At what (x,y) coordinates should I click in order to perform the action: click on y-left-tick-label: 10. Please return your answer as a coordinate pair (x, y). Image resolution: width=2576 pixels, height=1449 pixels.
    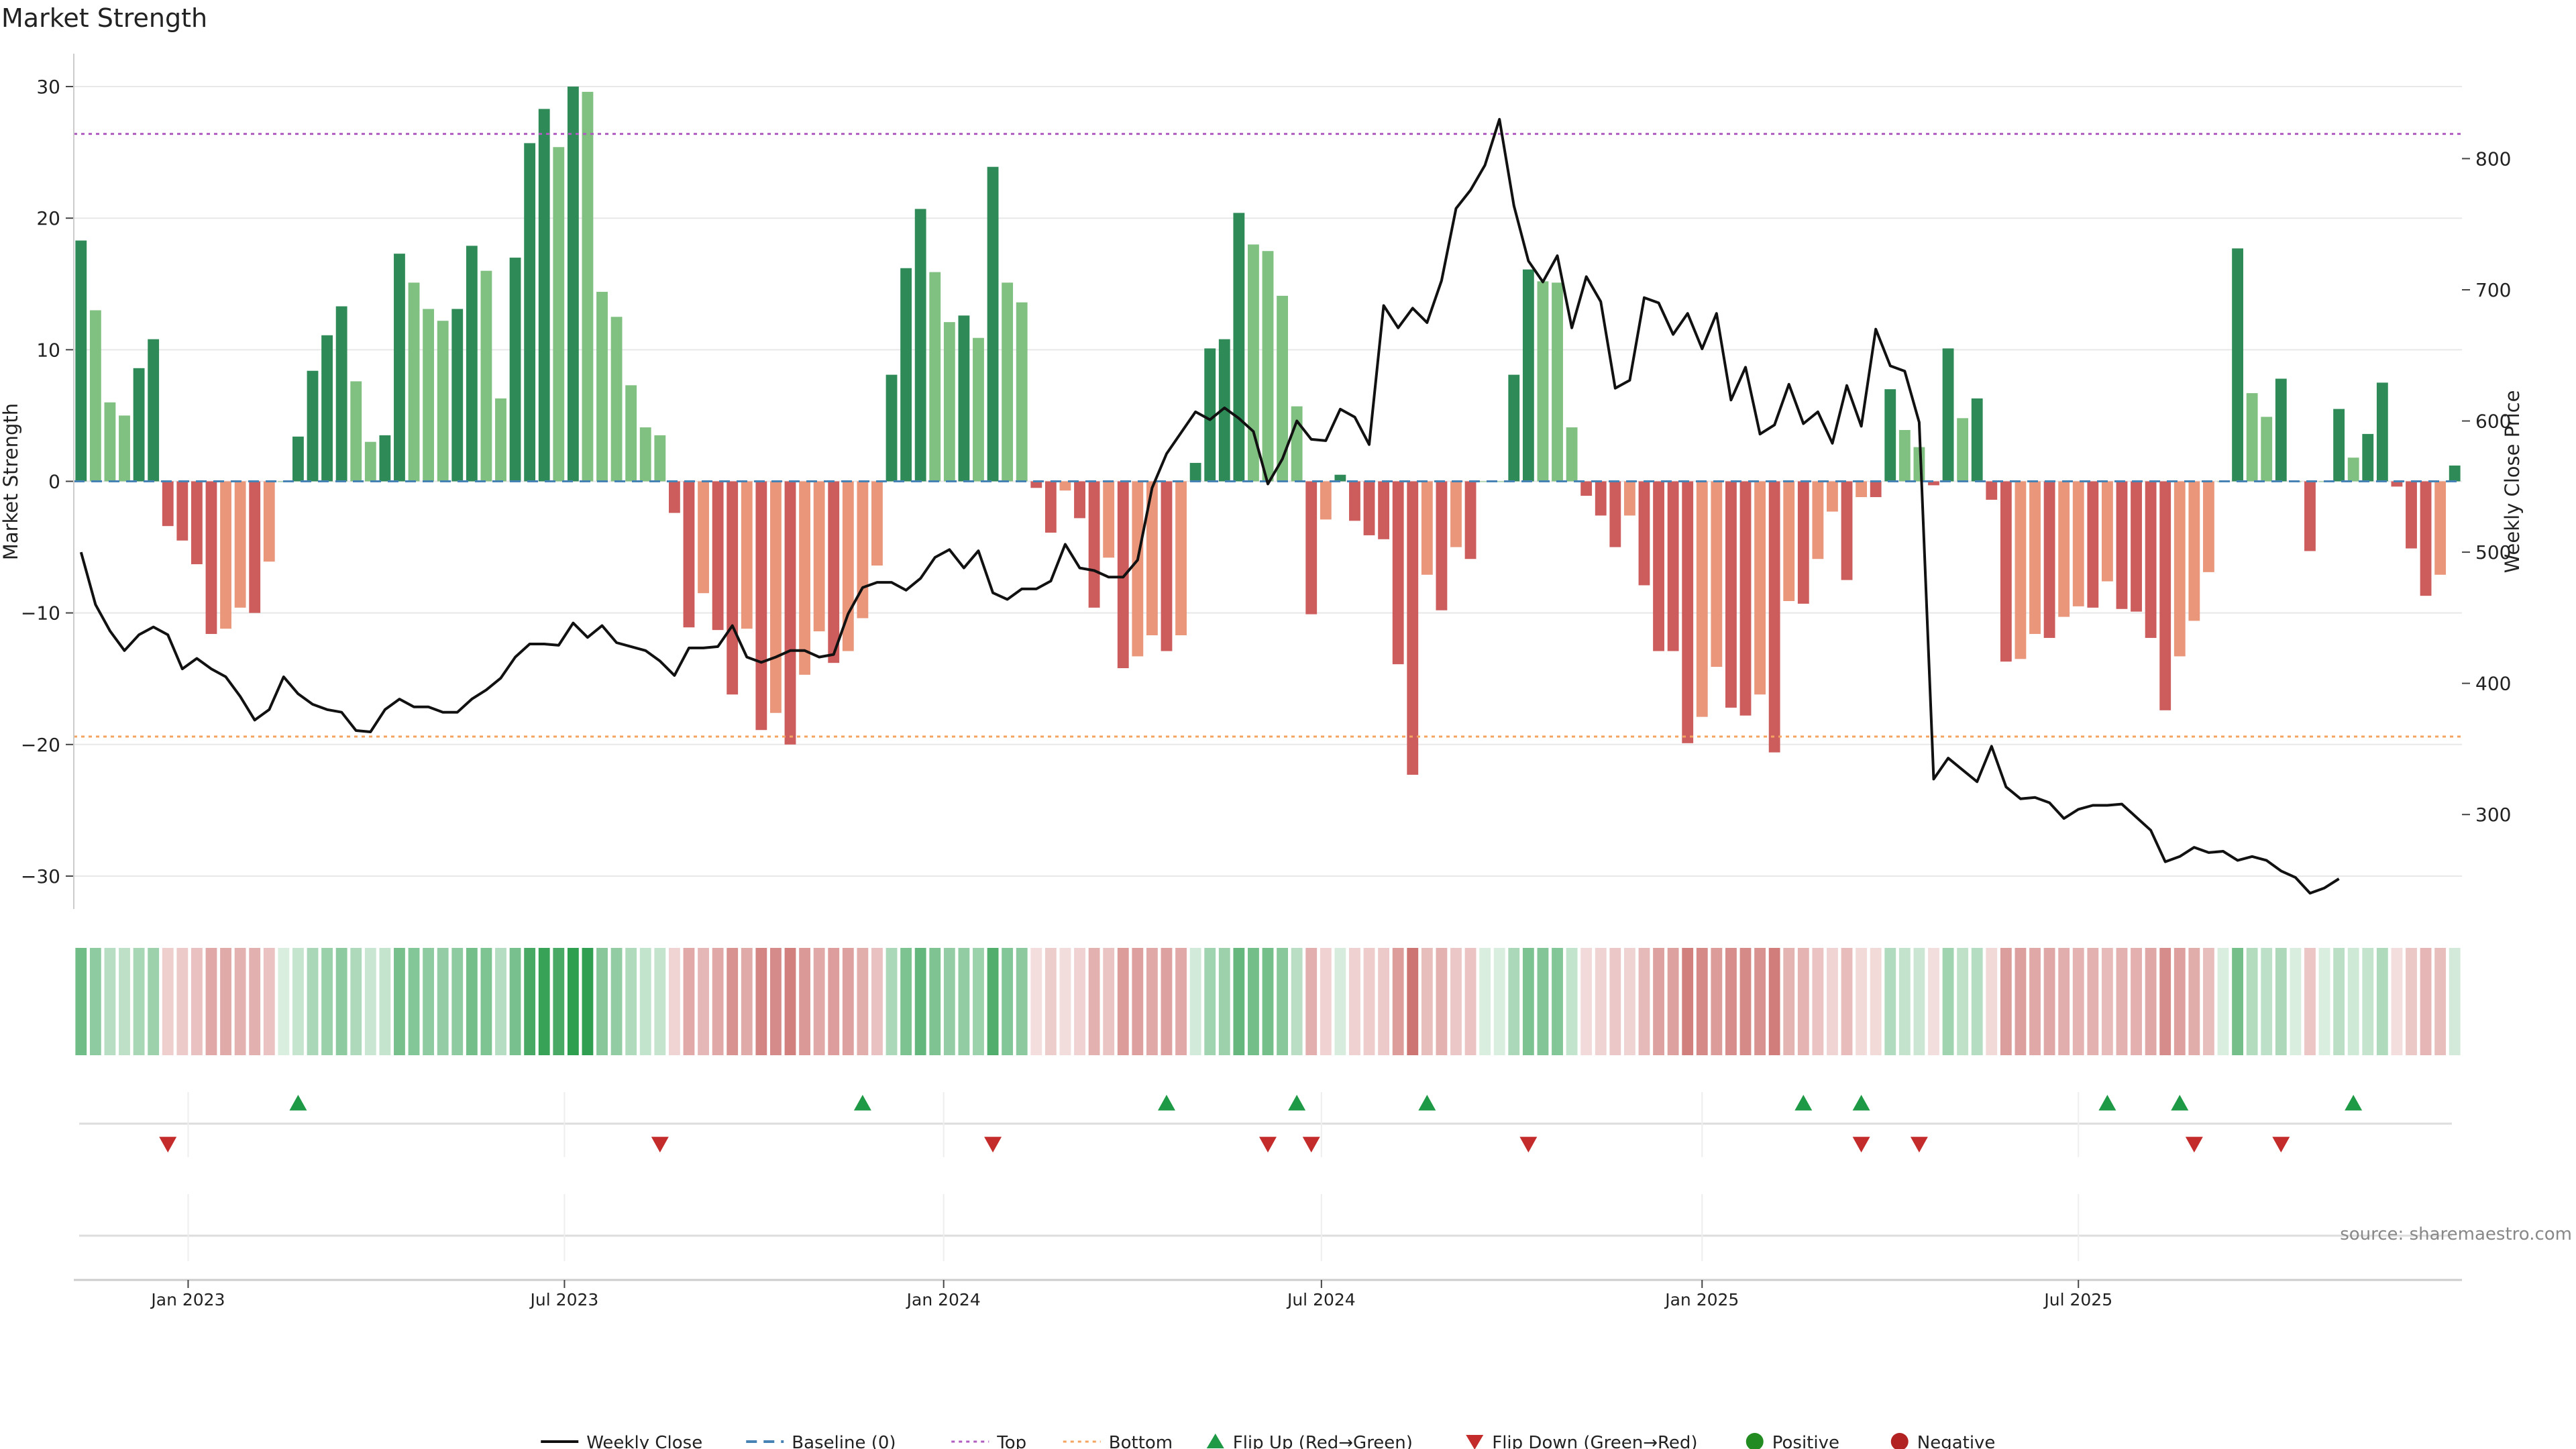
    Looking at the image, I should click on (48, 350).